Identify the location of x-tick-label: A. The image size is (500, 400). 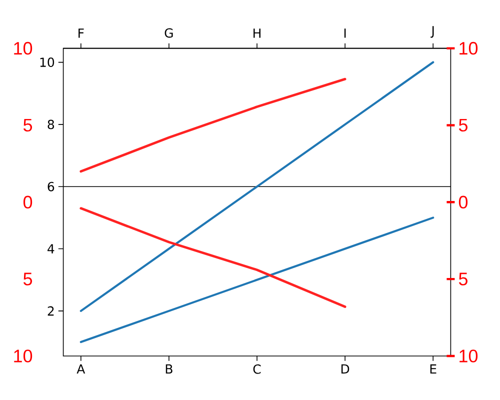
(81, 369).